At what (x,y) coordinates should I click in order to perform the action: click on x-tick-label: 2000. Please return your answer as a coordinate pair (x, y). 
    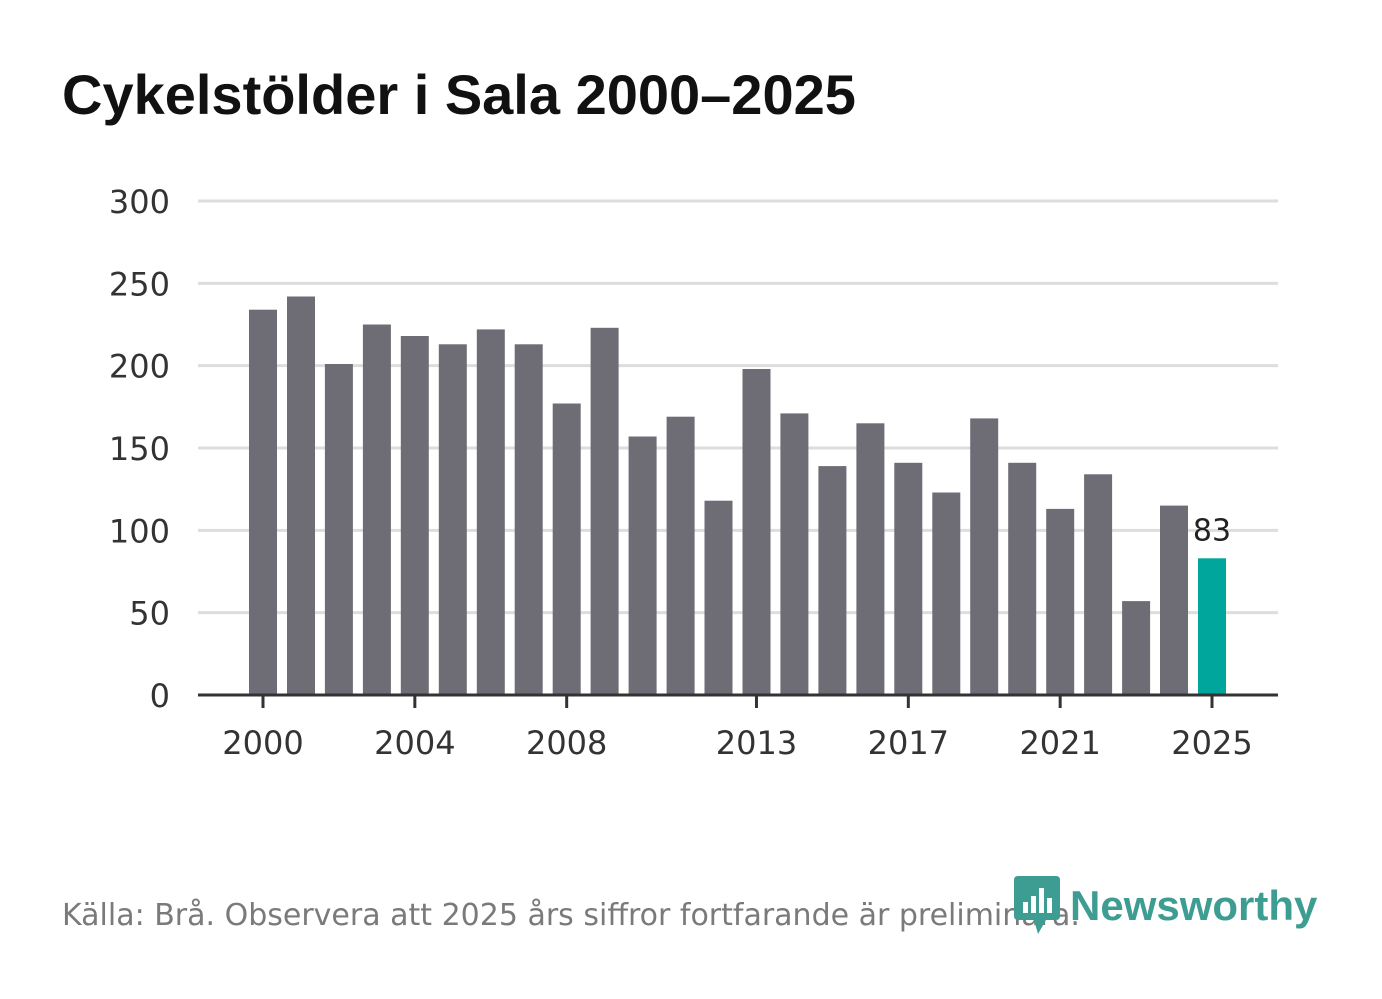
    Looking at the image, I should click on (262, 743).